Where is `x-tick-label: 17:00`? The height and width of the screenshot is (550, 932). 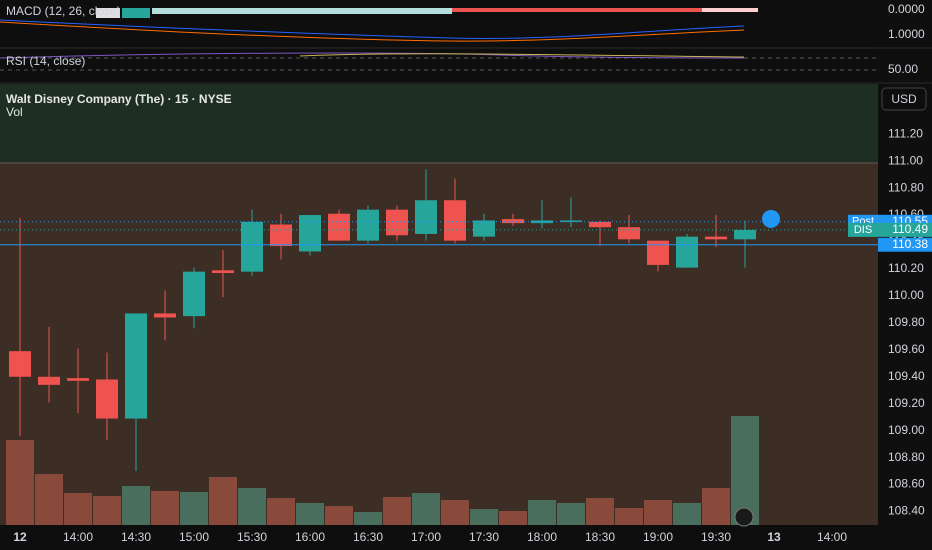
x-tick-label: 17:00 is located at coordinates (426, 537).